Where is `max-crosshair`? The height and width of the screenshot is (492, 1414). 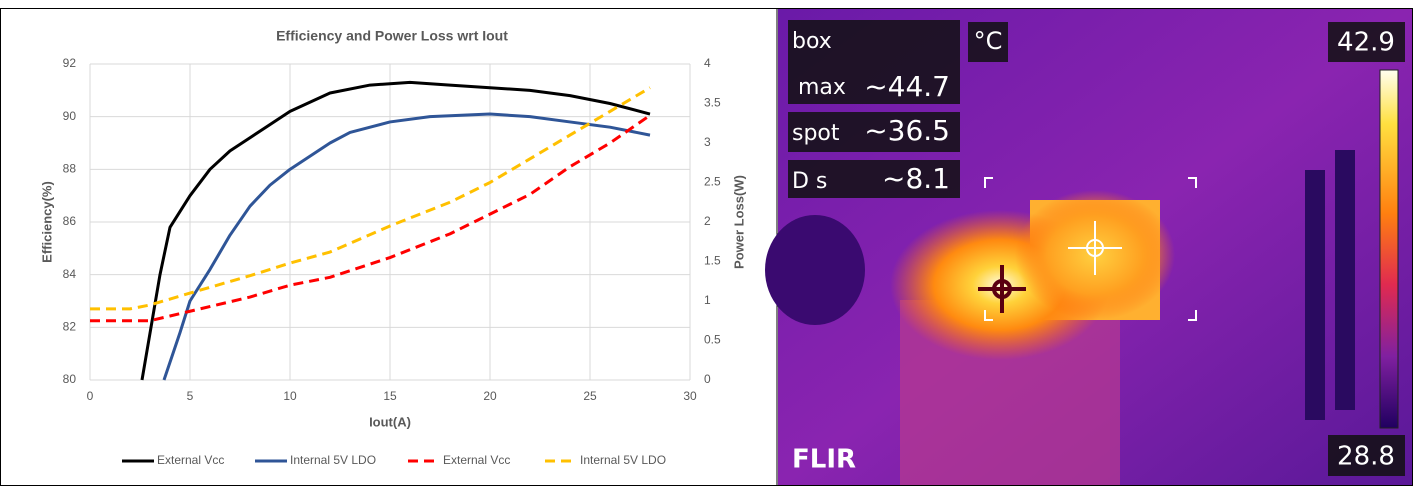
max-crosshair is located at coordinates (1002, 289).